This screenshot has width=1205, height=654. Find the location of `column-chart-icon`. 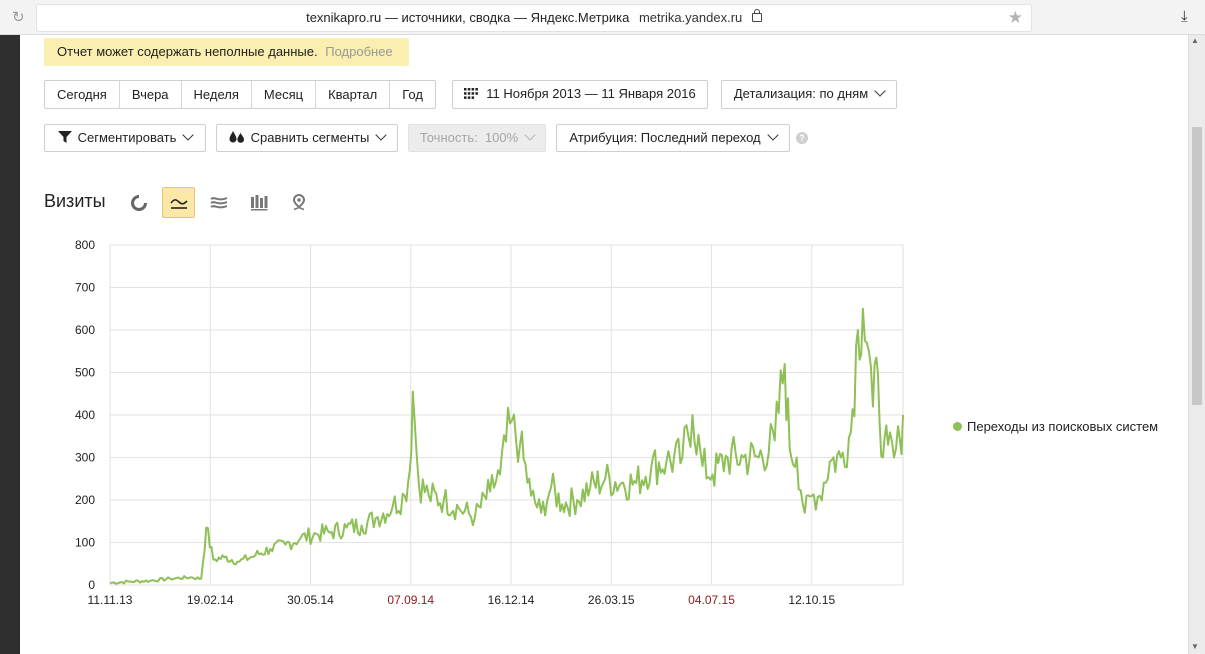

column-chart-icon is located at coordinates (258, 202).